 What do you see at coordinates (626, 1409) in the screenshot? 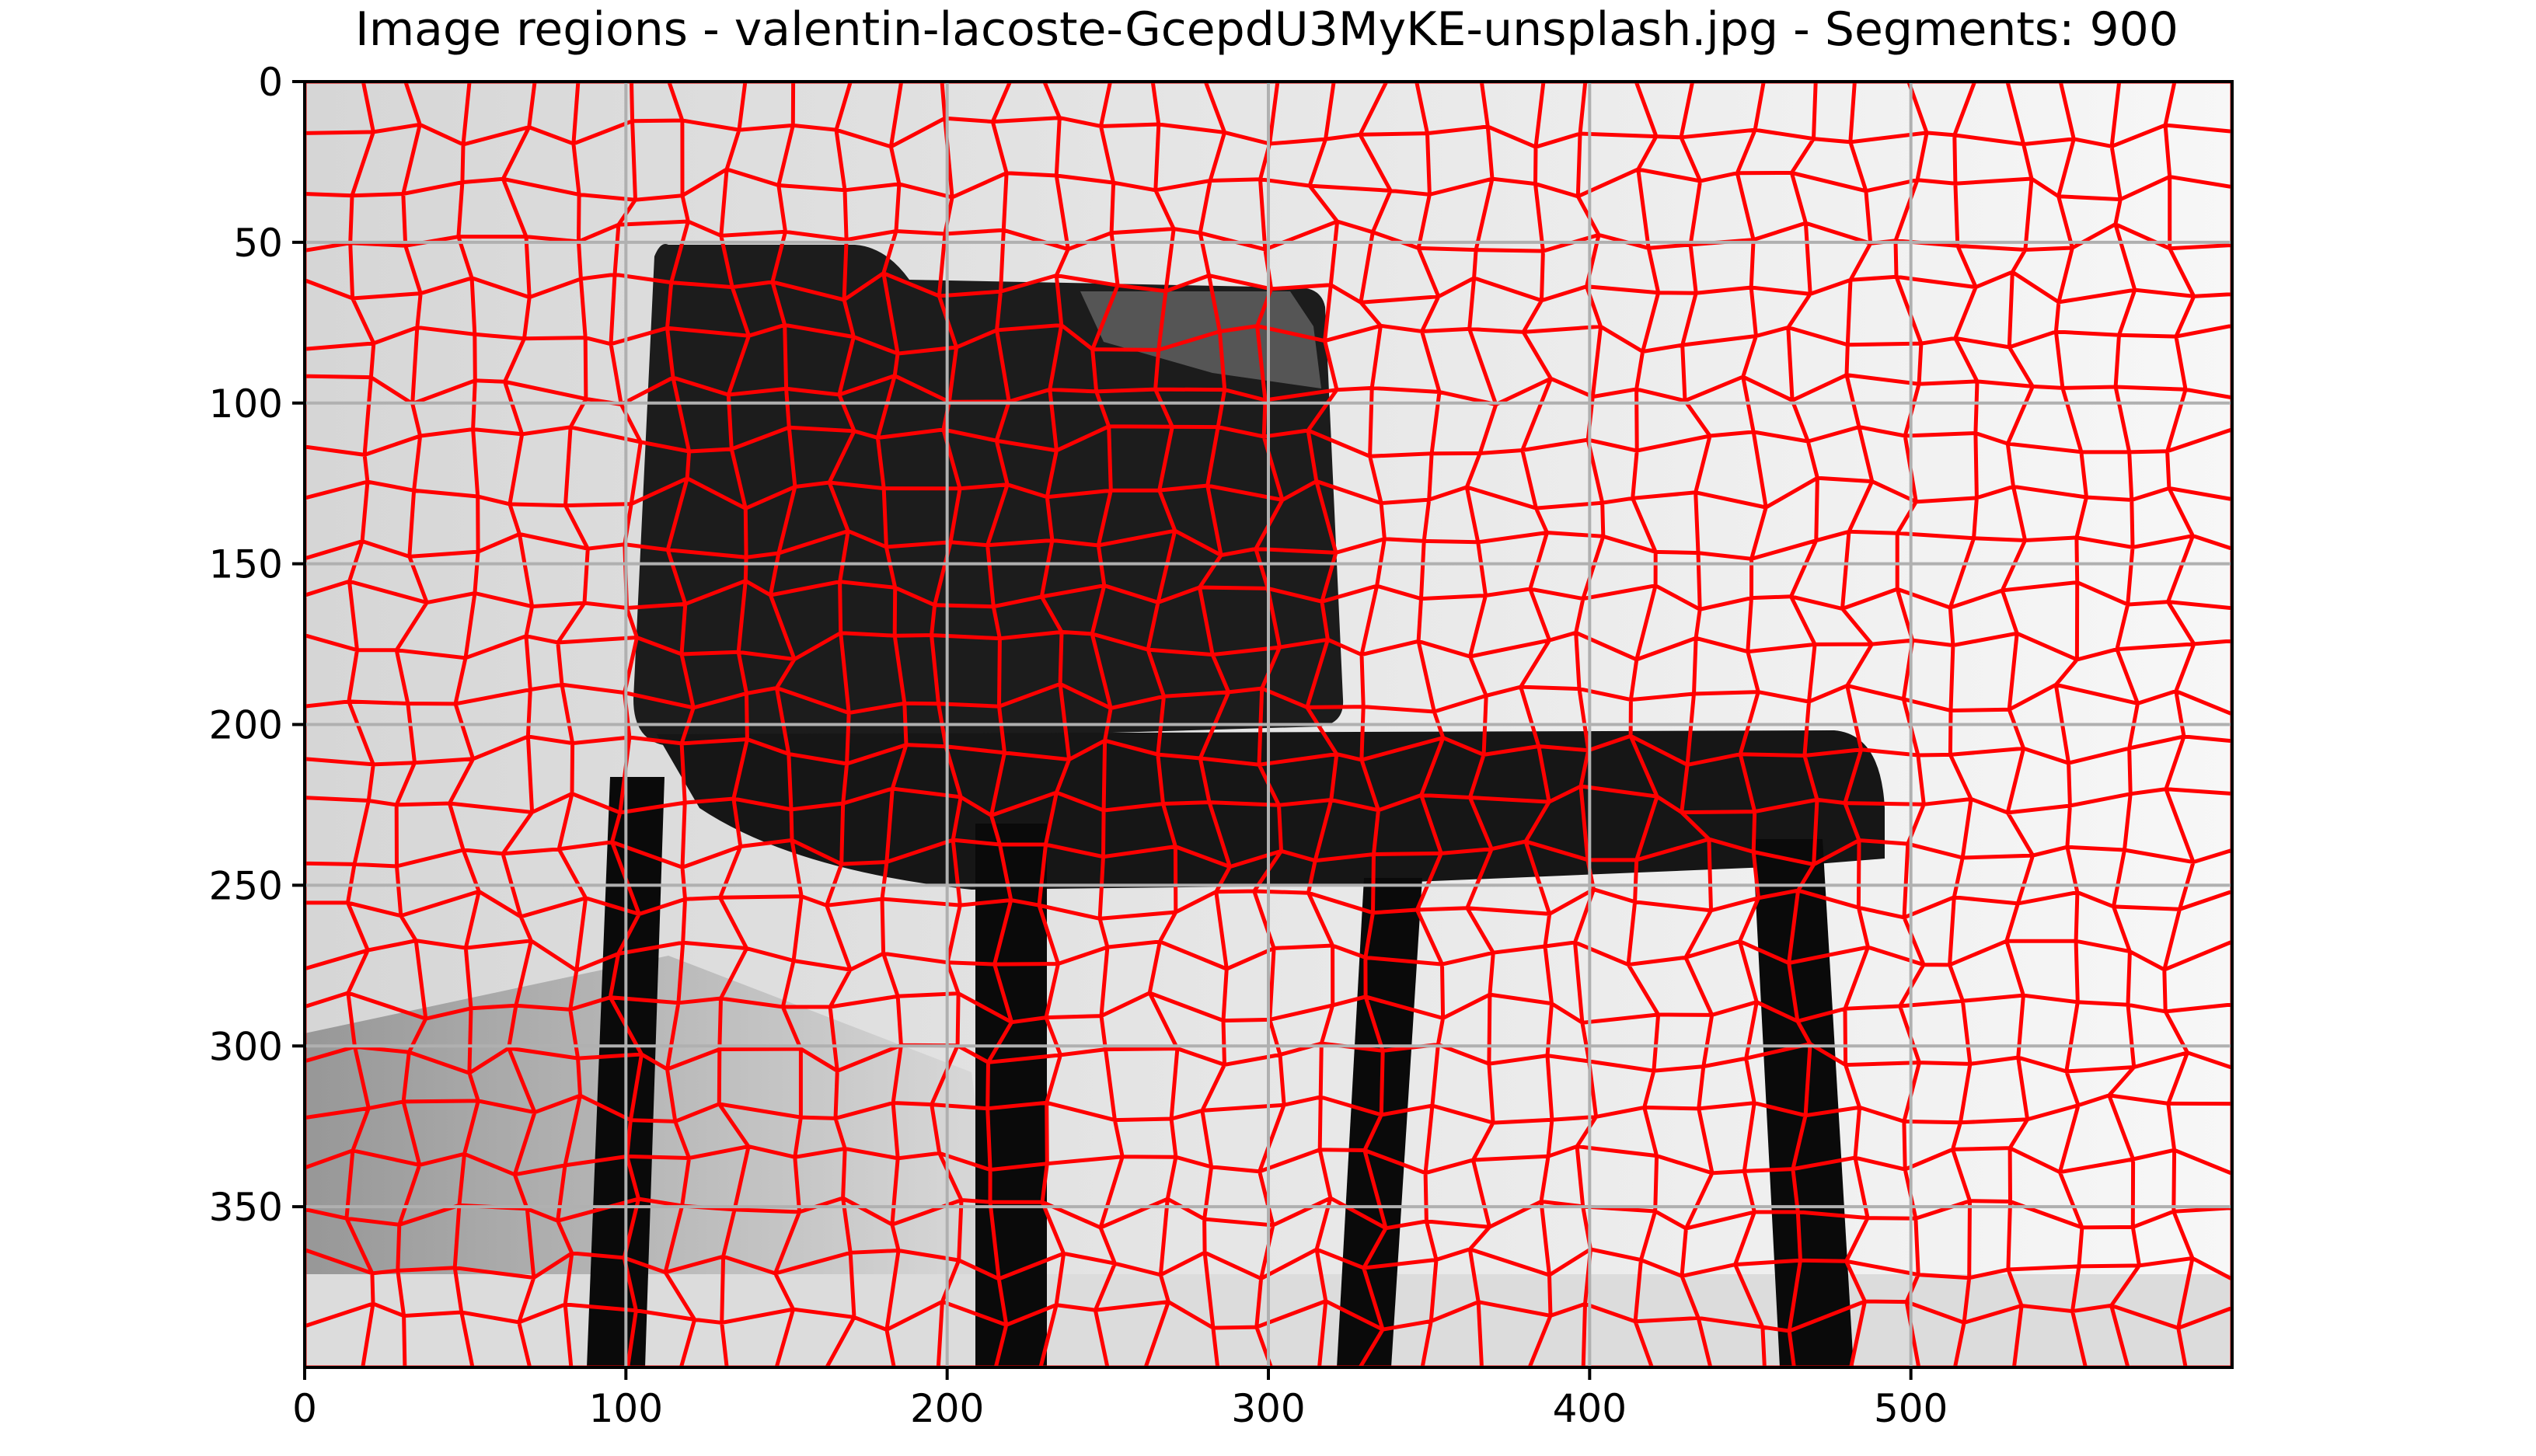
I see `x-tick-label: 100` at bounding box center [626, 1409].